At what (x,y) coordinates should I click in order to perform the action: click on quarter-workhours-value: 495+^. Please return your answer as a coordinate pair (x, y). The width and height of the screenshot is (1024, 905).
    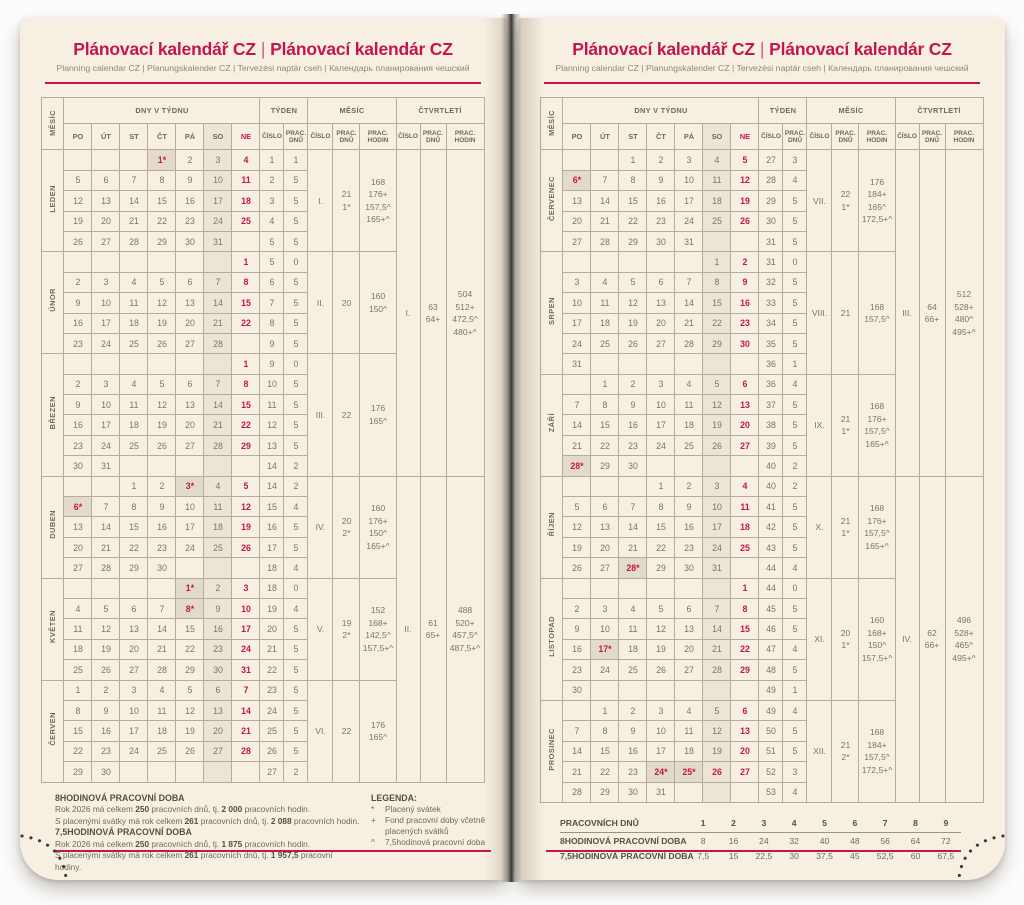
    Looking at the image, I should click on (964, 331).